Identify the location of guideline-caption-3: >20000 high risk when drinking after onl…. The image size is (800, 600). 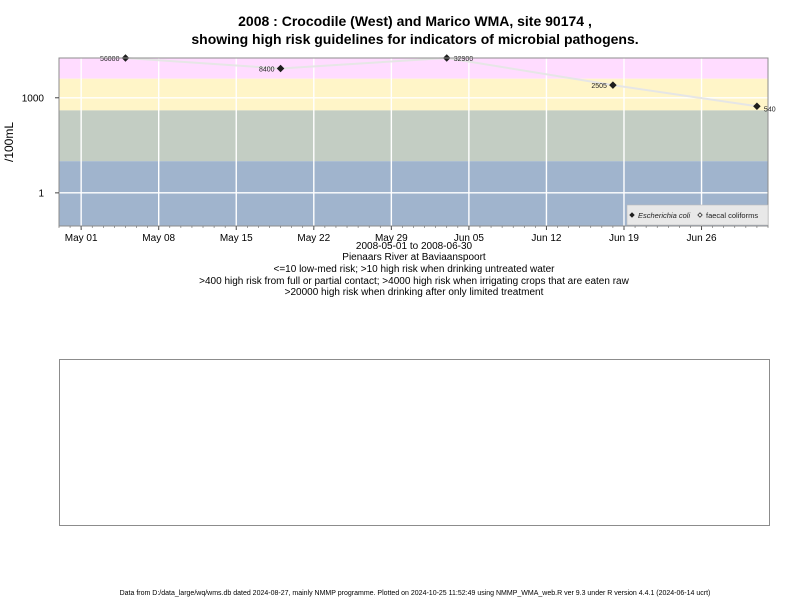
(414, 292).